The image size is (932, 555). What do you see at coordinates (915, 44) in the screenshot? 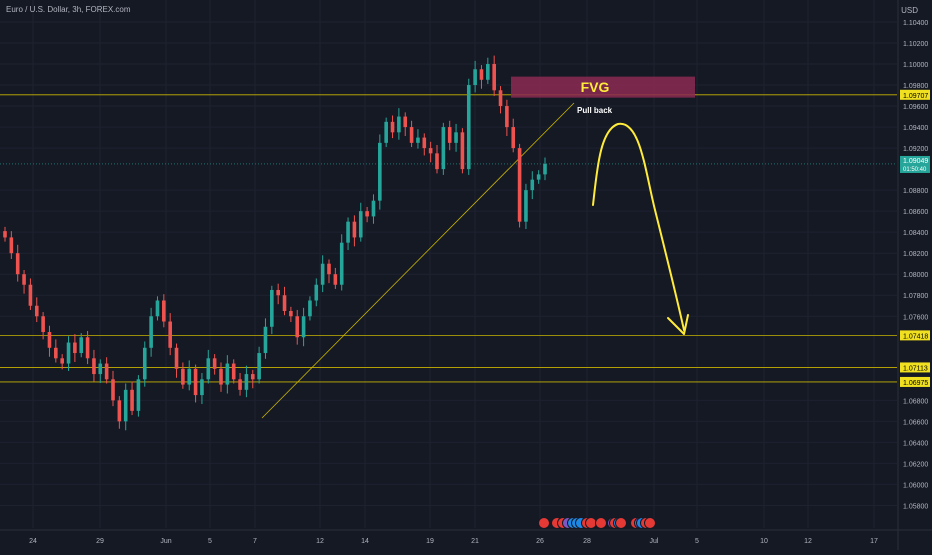
I see `y-tick-label: 1.10200` at bounding box center [915, 44].